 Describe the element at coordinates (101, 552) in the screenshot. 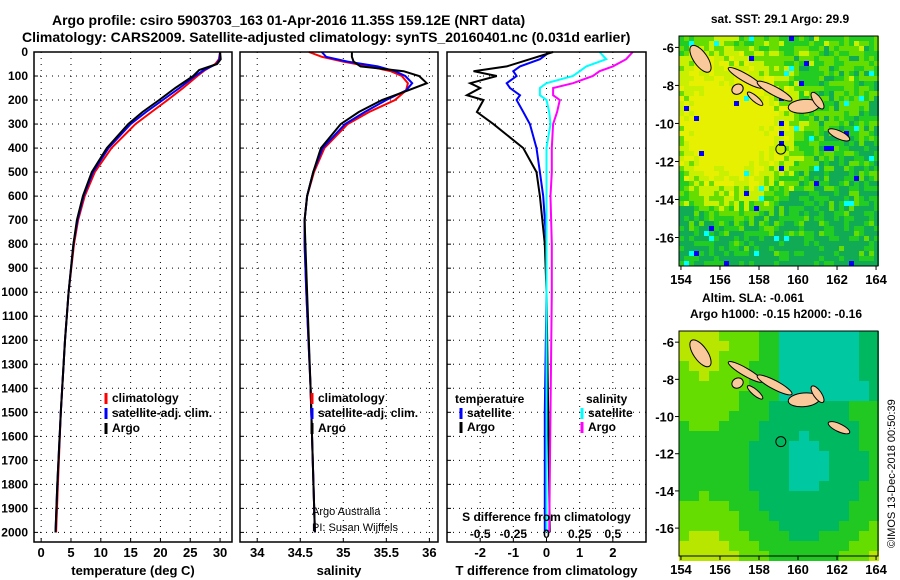

I see `x-tick-label: 10` at that location.